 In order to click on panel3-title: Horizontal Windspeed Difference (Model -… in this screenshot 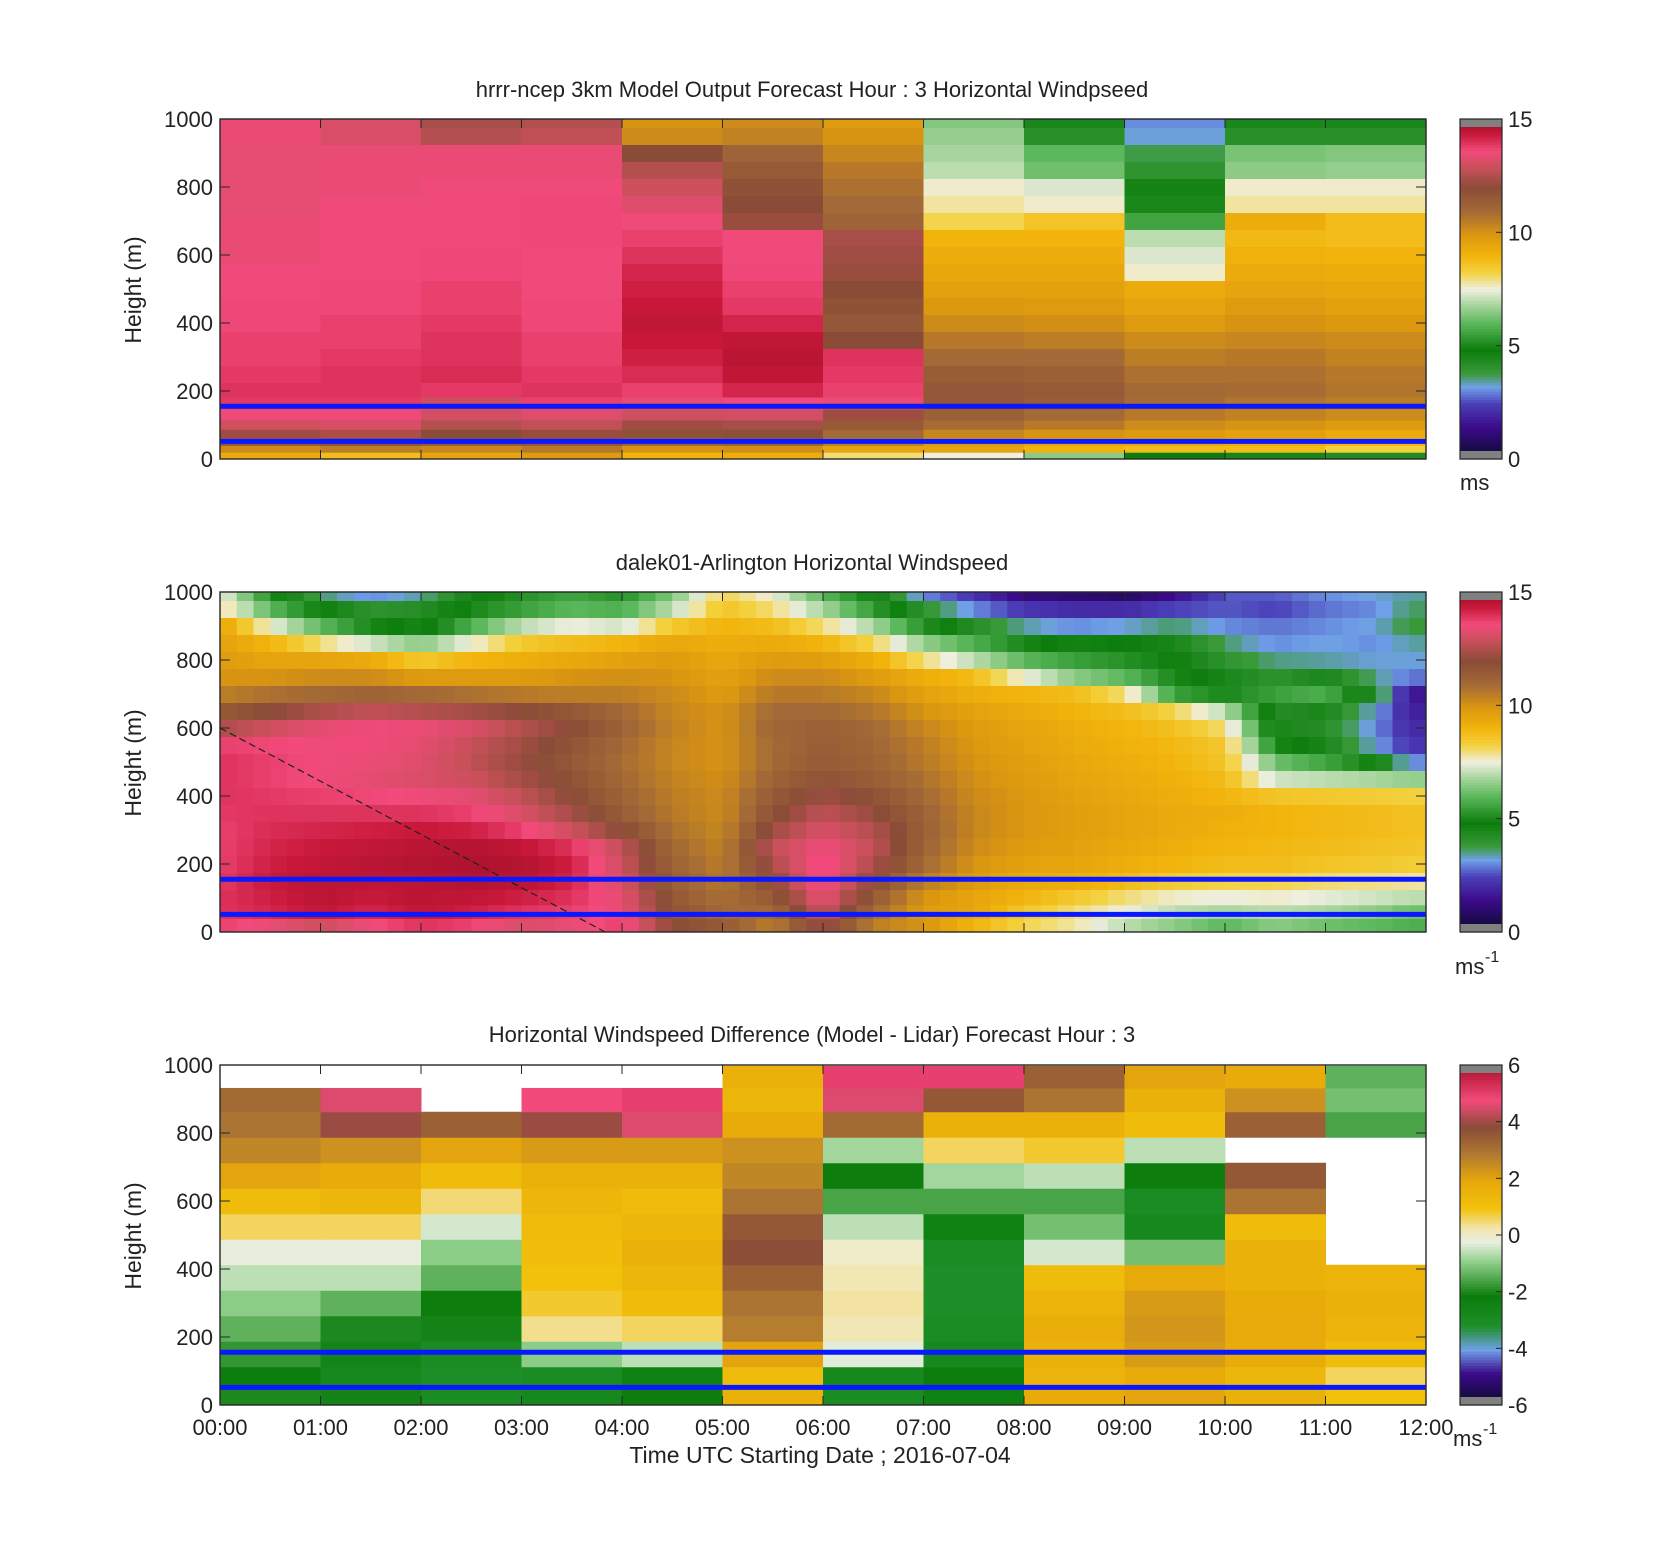, I will do `click(812, 1034)`.